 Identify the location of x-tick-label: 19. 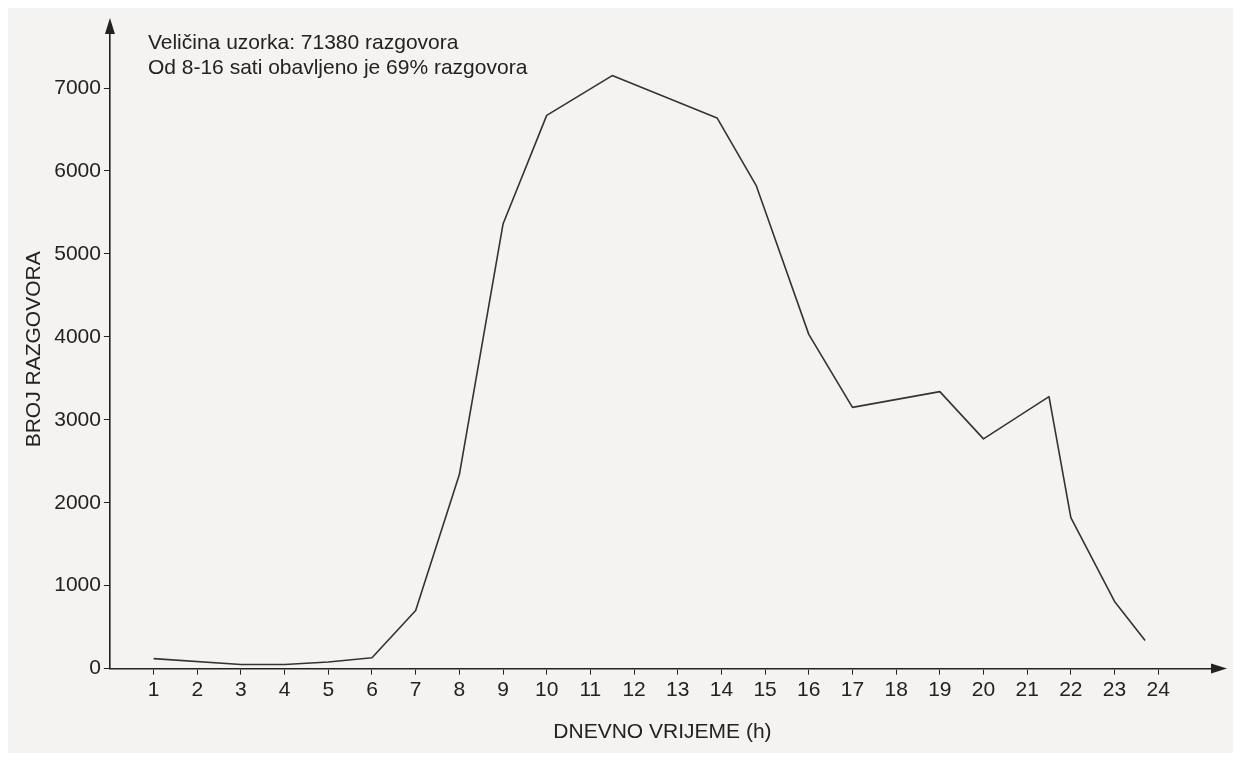
(940, 688).